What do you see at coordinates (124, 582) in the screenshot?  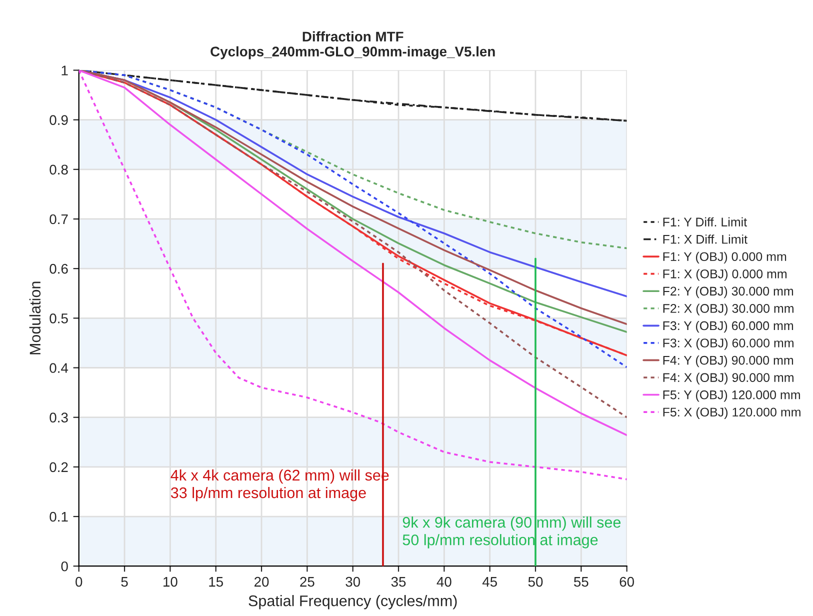 I see `x-tick-label: 5` at bounding box center [124, 582].